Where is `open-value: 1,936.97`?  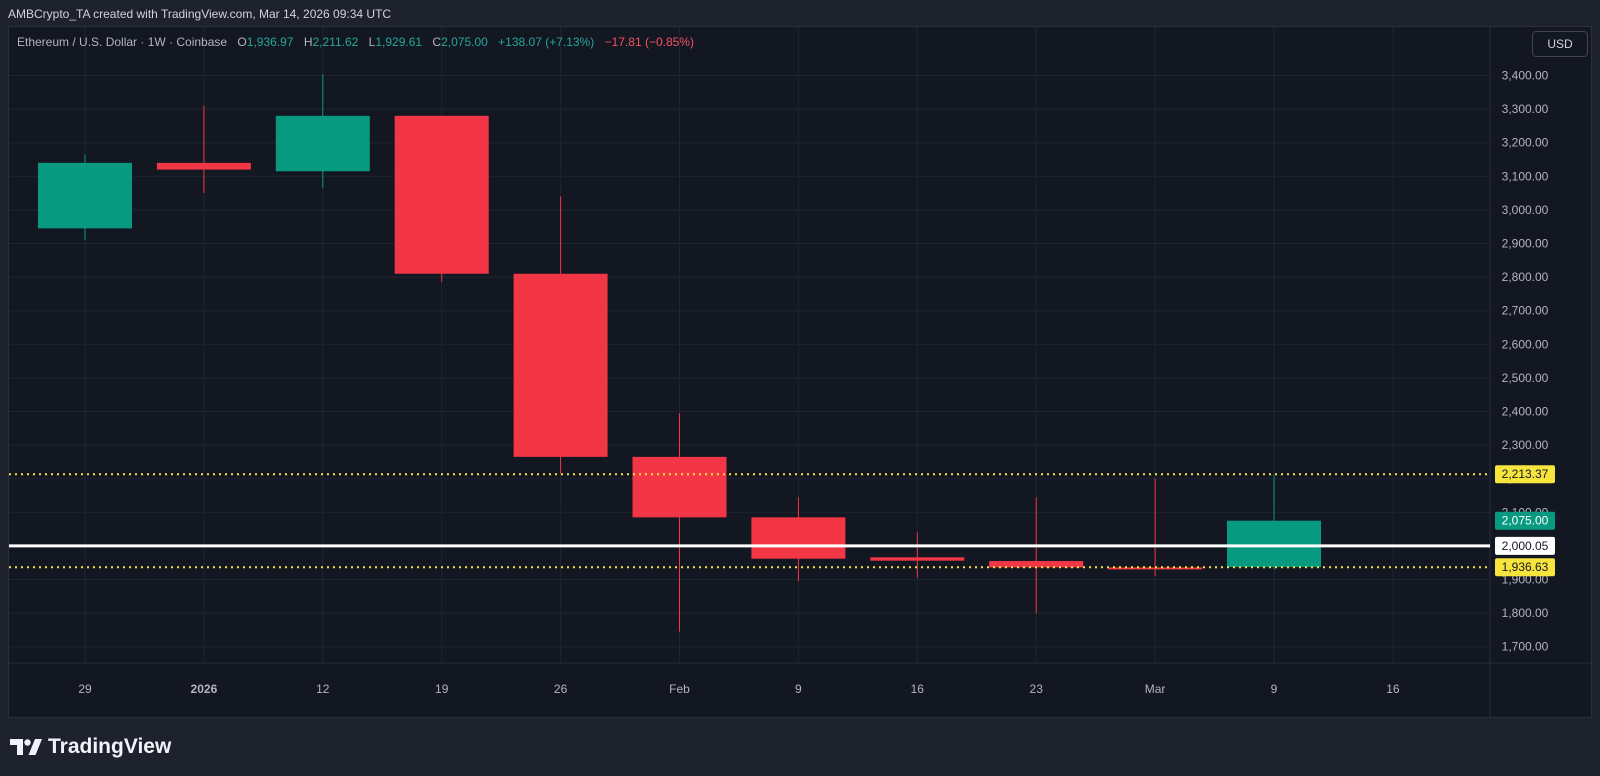
open-value: 1,936.97 is located at coordinates (270, 42).